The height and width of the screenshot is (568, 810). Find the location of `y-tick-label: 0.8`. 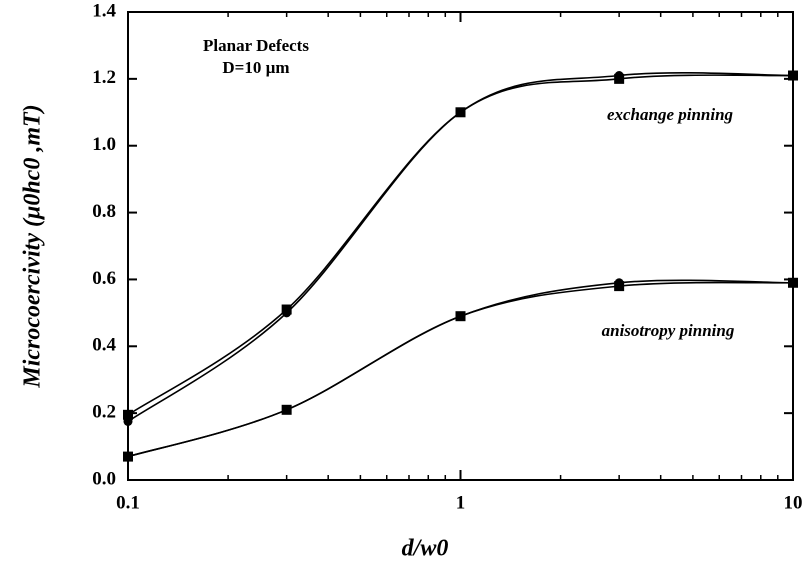

y-tick-label: 0.8 is located at coordinates (104, 211).